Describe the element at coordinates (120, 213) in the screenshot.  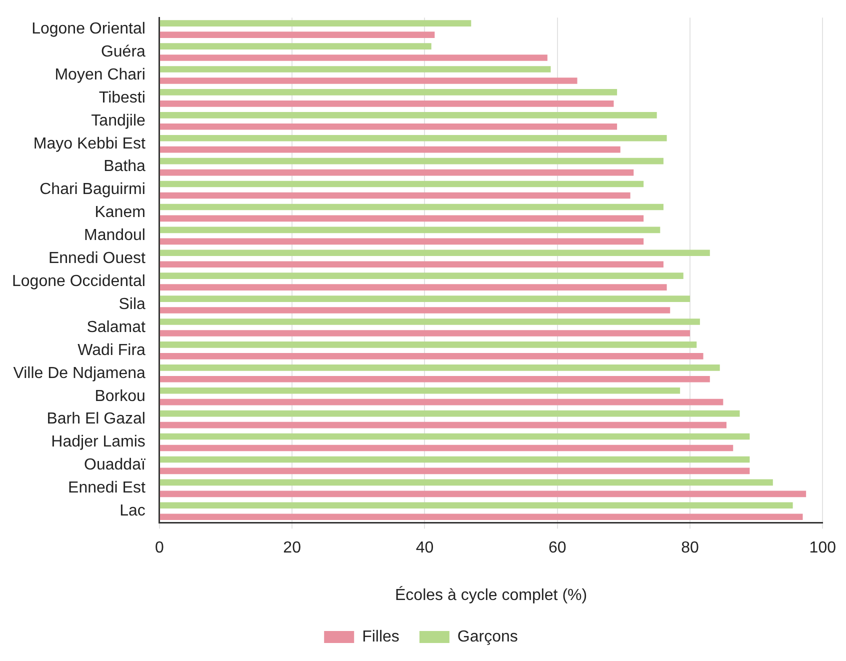
I see `y-tick-label: Kanem` at that location.